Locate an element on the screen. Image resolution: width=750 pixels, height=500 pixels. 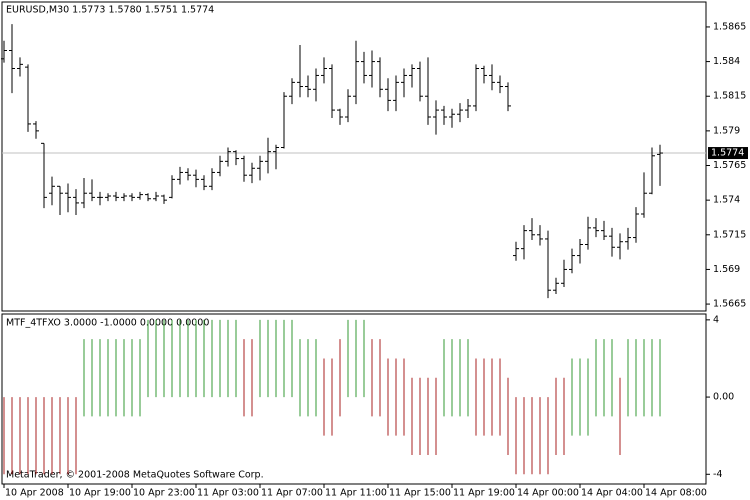
current-price-box is located at coordinates (728, 153).